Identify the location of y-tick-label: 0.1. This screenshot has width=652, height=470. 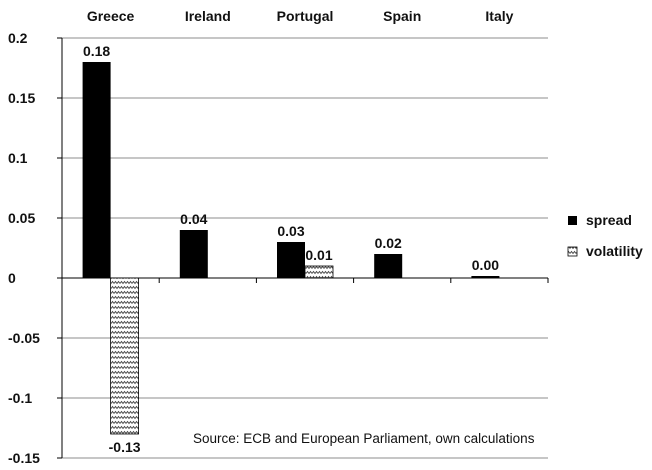
(18, 158).